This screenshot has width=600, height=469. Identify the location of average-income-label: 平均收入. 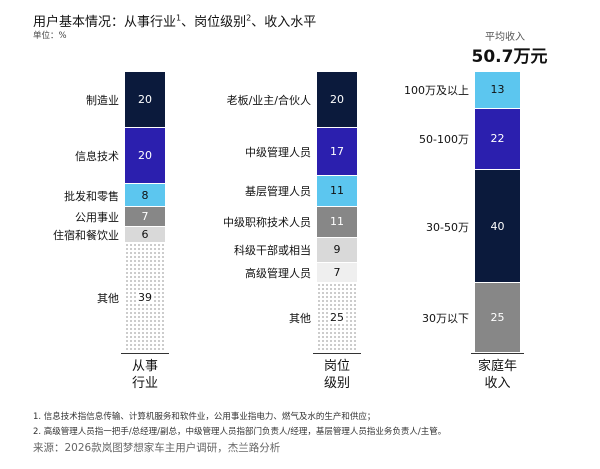
(505, 37).